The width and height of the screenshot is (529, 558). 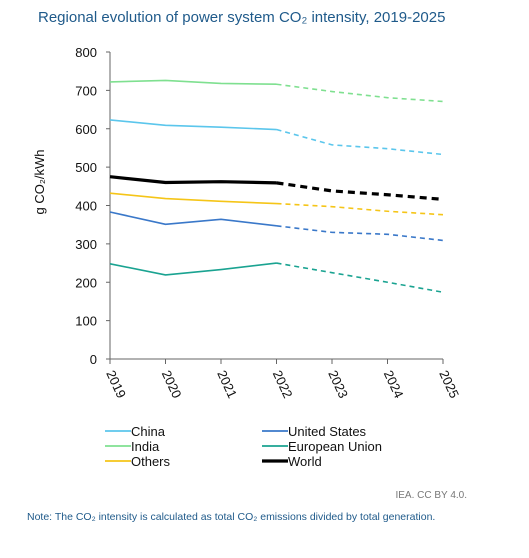 I want to click on series-european-union-historical, so click(x=193, y=269).